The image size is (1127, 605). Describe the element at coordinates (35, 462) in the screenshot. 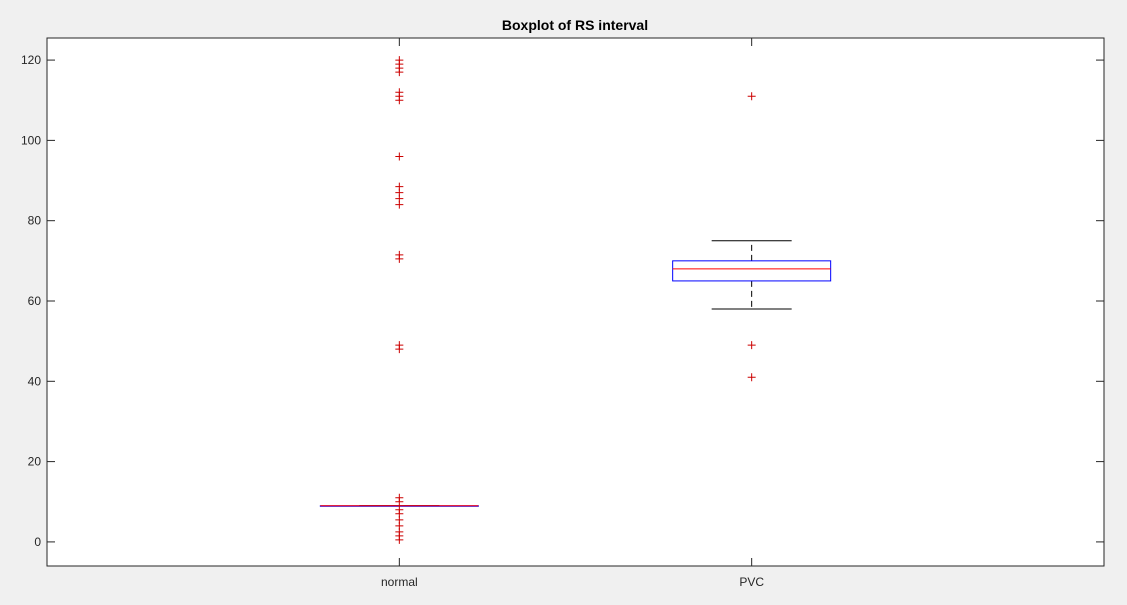

I see `y-tick-label: 20` at that location.